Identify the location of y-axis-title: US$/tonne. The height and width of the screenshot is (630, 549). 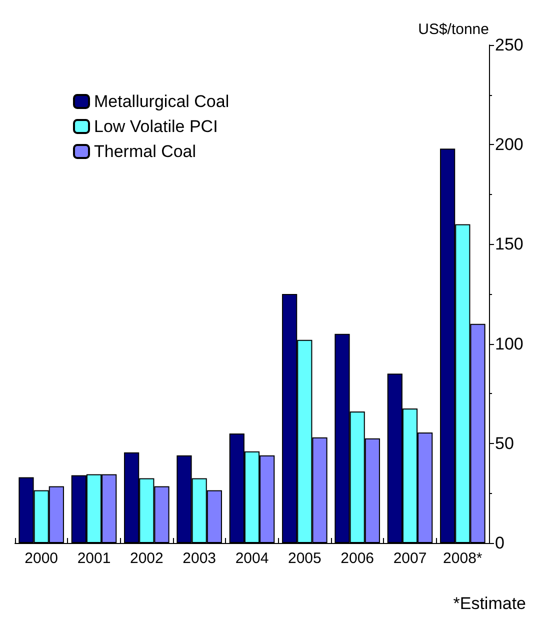
(453, 29).